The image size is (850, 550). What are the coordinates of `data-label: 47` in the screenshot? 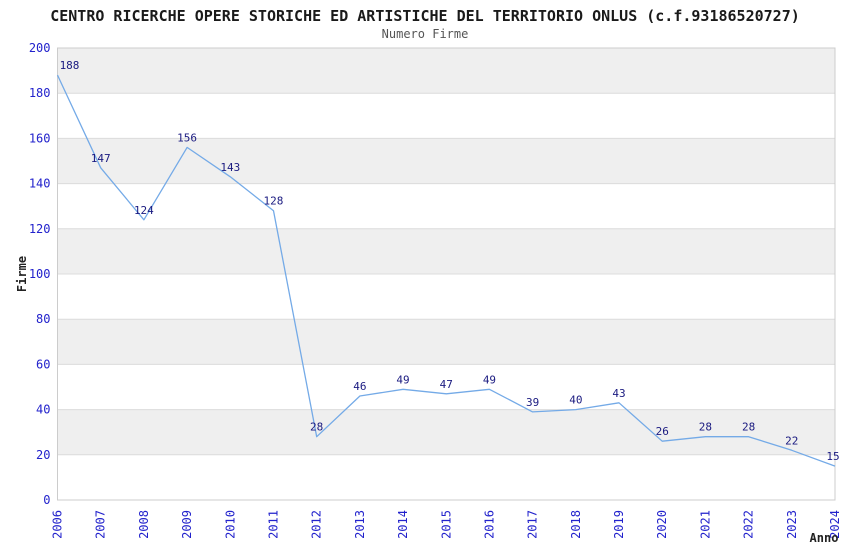 It's located at (446, 384).